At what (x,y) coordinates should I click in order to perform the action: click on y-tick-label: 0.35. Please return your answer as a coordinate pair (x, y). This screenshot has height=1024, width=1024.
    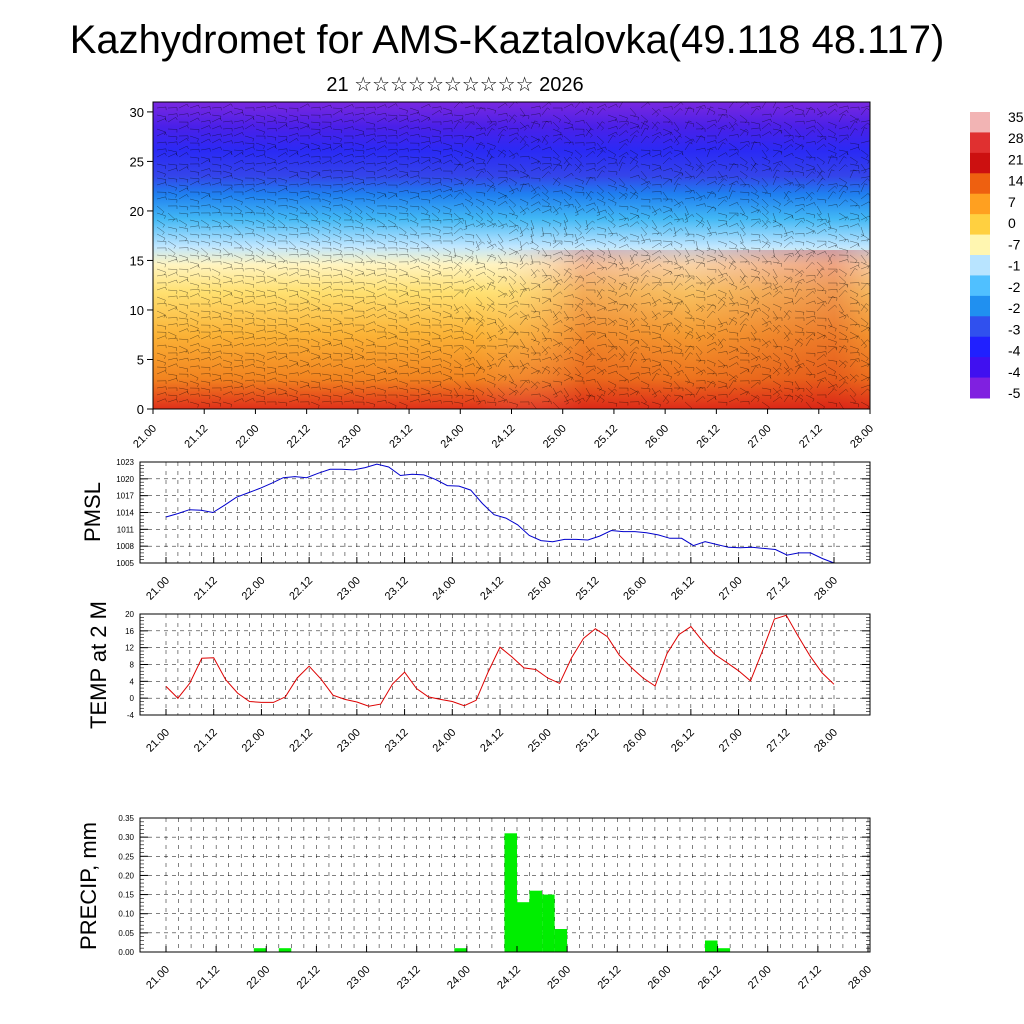
    Looking at the image, I should click on (126, 818).